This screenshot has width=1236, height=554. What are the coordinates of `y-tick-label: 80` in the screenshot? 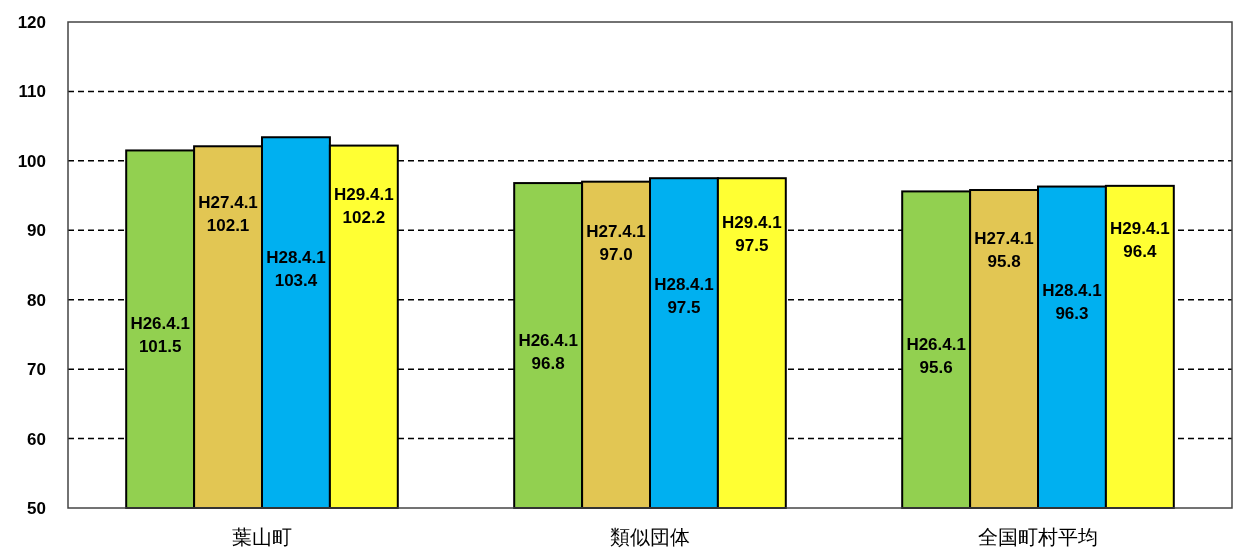 It's located at (36, 300).